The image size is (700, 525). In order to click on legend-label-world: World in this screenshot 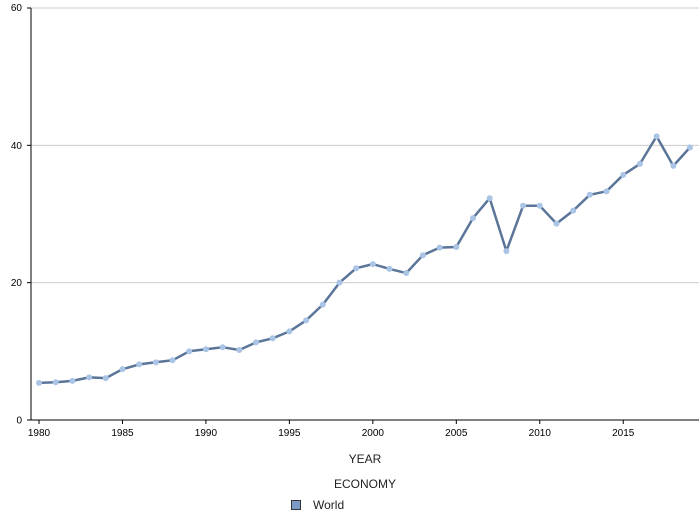, I will do `click(329, 505)`.